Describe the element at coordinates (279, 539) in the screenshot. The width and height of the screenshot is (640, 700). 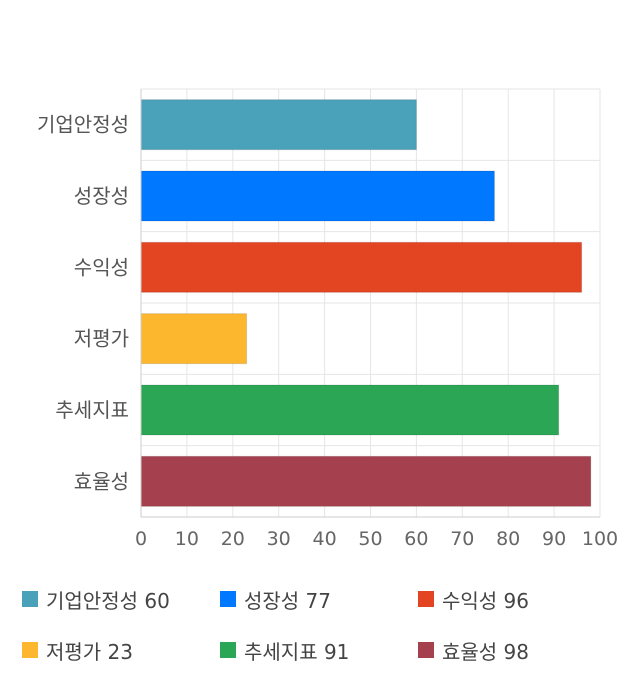
I see `x-tick-label: 30` at that location.